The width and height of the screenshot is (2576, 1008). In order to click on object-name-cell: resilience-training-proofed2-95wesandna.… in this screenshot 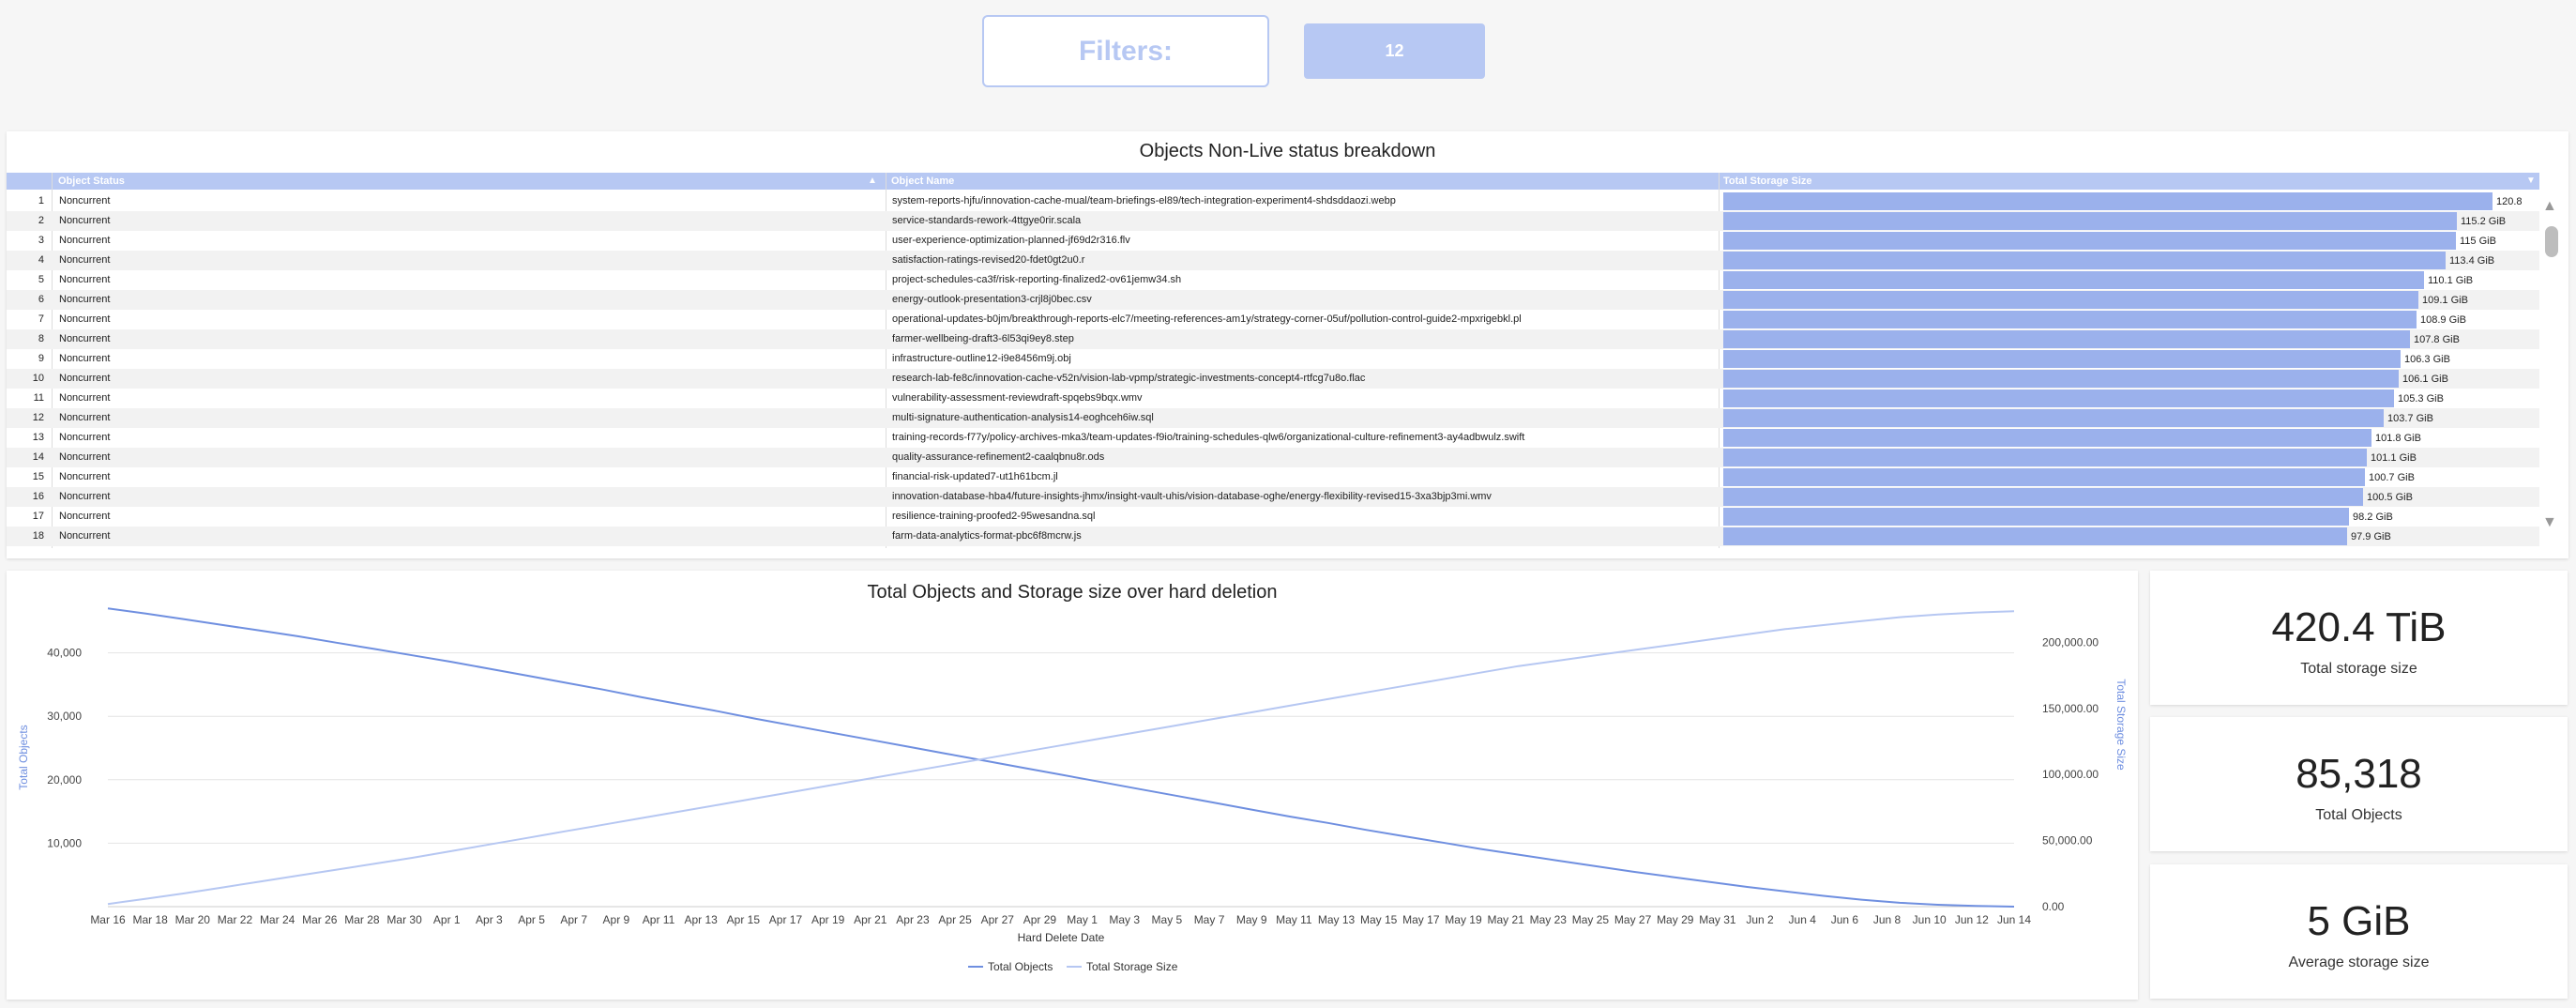, I will do `click(994, 516)`.